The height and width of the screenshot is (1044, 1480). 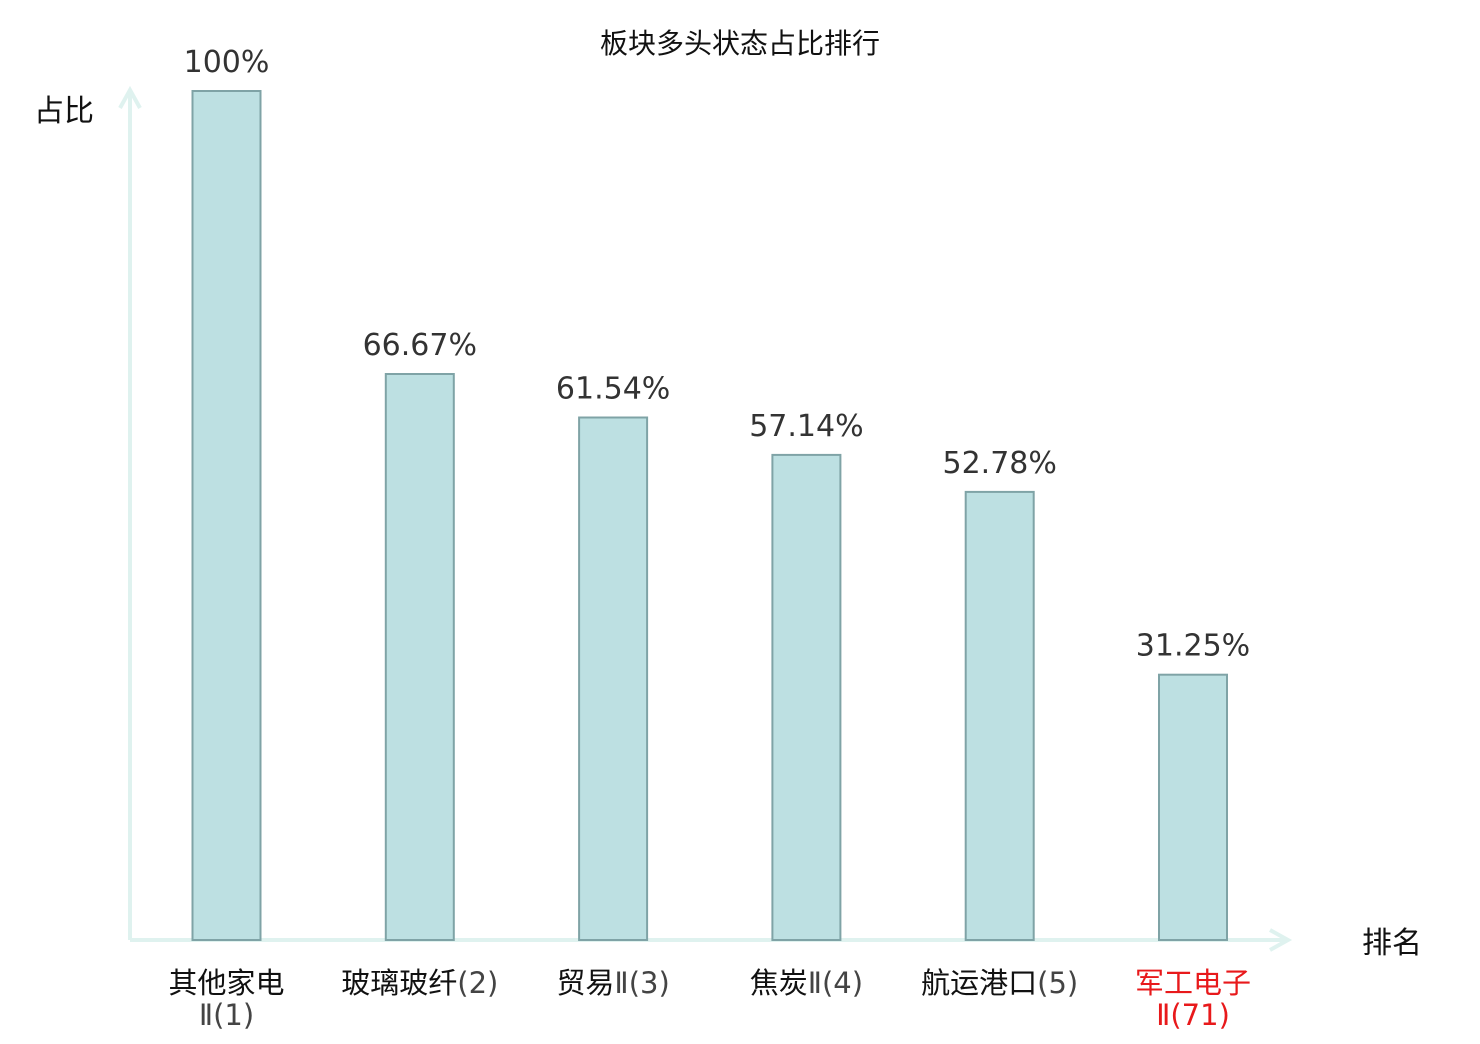 I want to click on category-rank: (5), so click(x=1057, y=983).